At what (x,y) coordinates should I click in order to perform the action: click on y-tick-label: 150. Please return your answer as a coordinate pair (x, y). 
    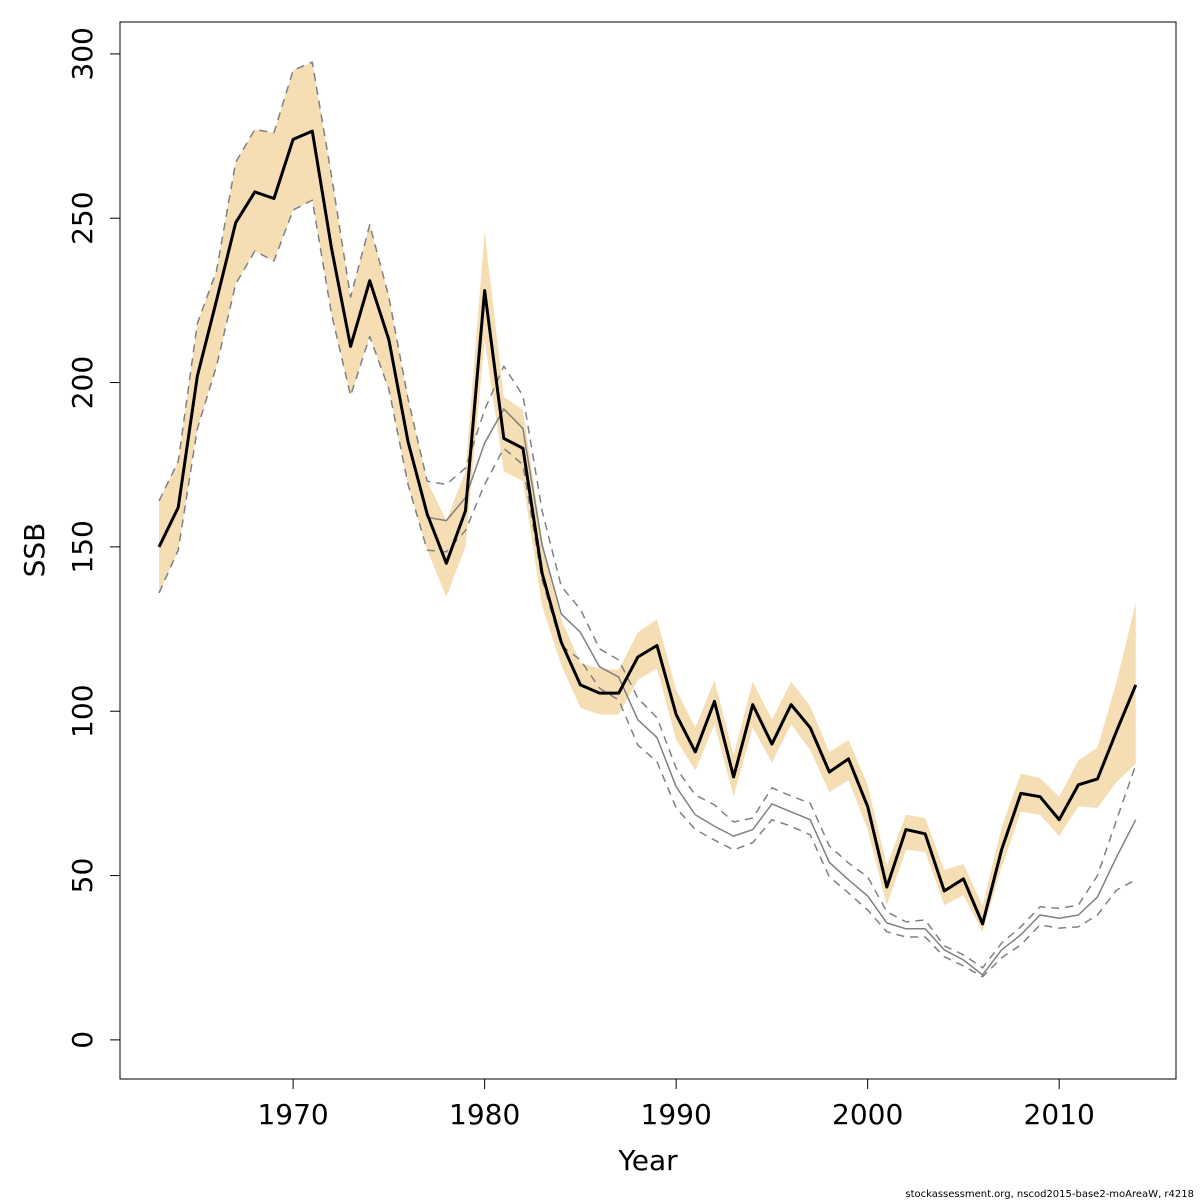
    Looking at the image, I should click on (82, 546).